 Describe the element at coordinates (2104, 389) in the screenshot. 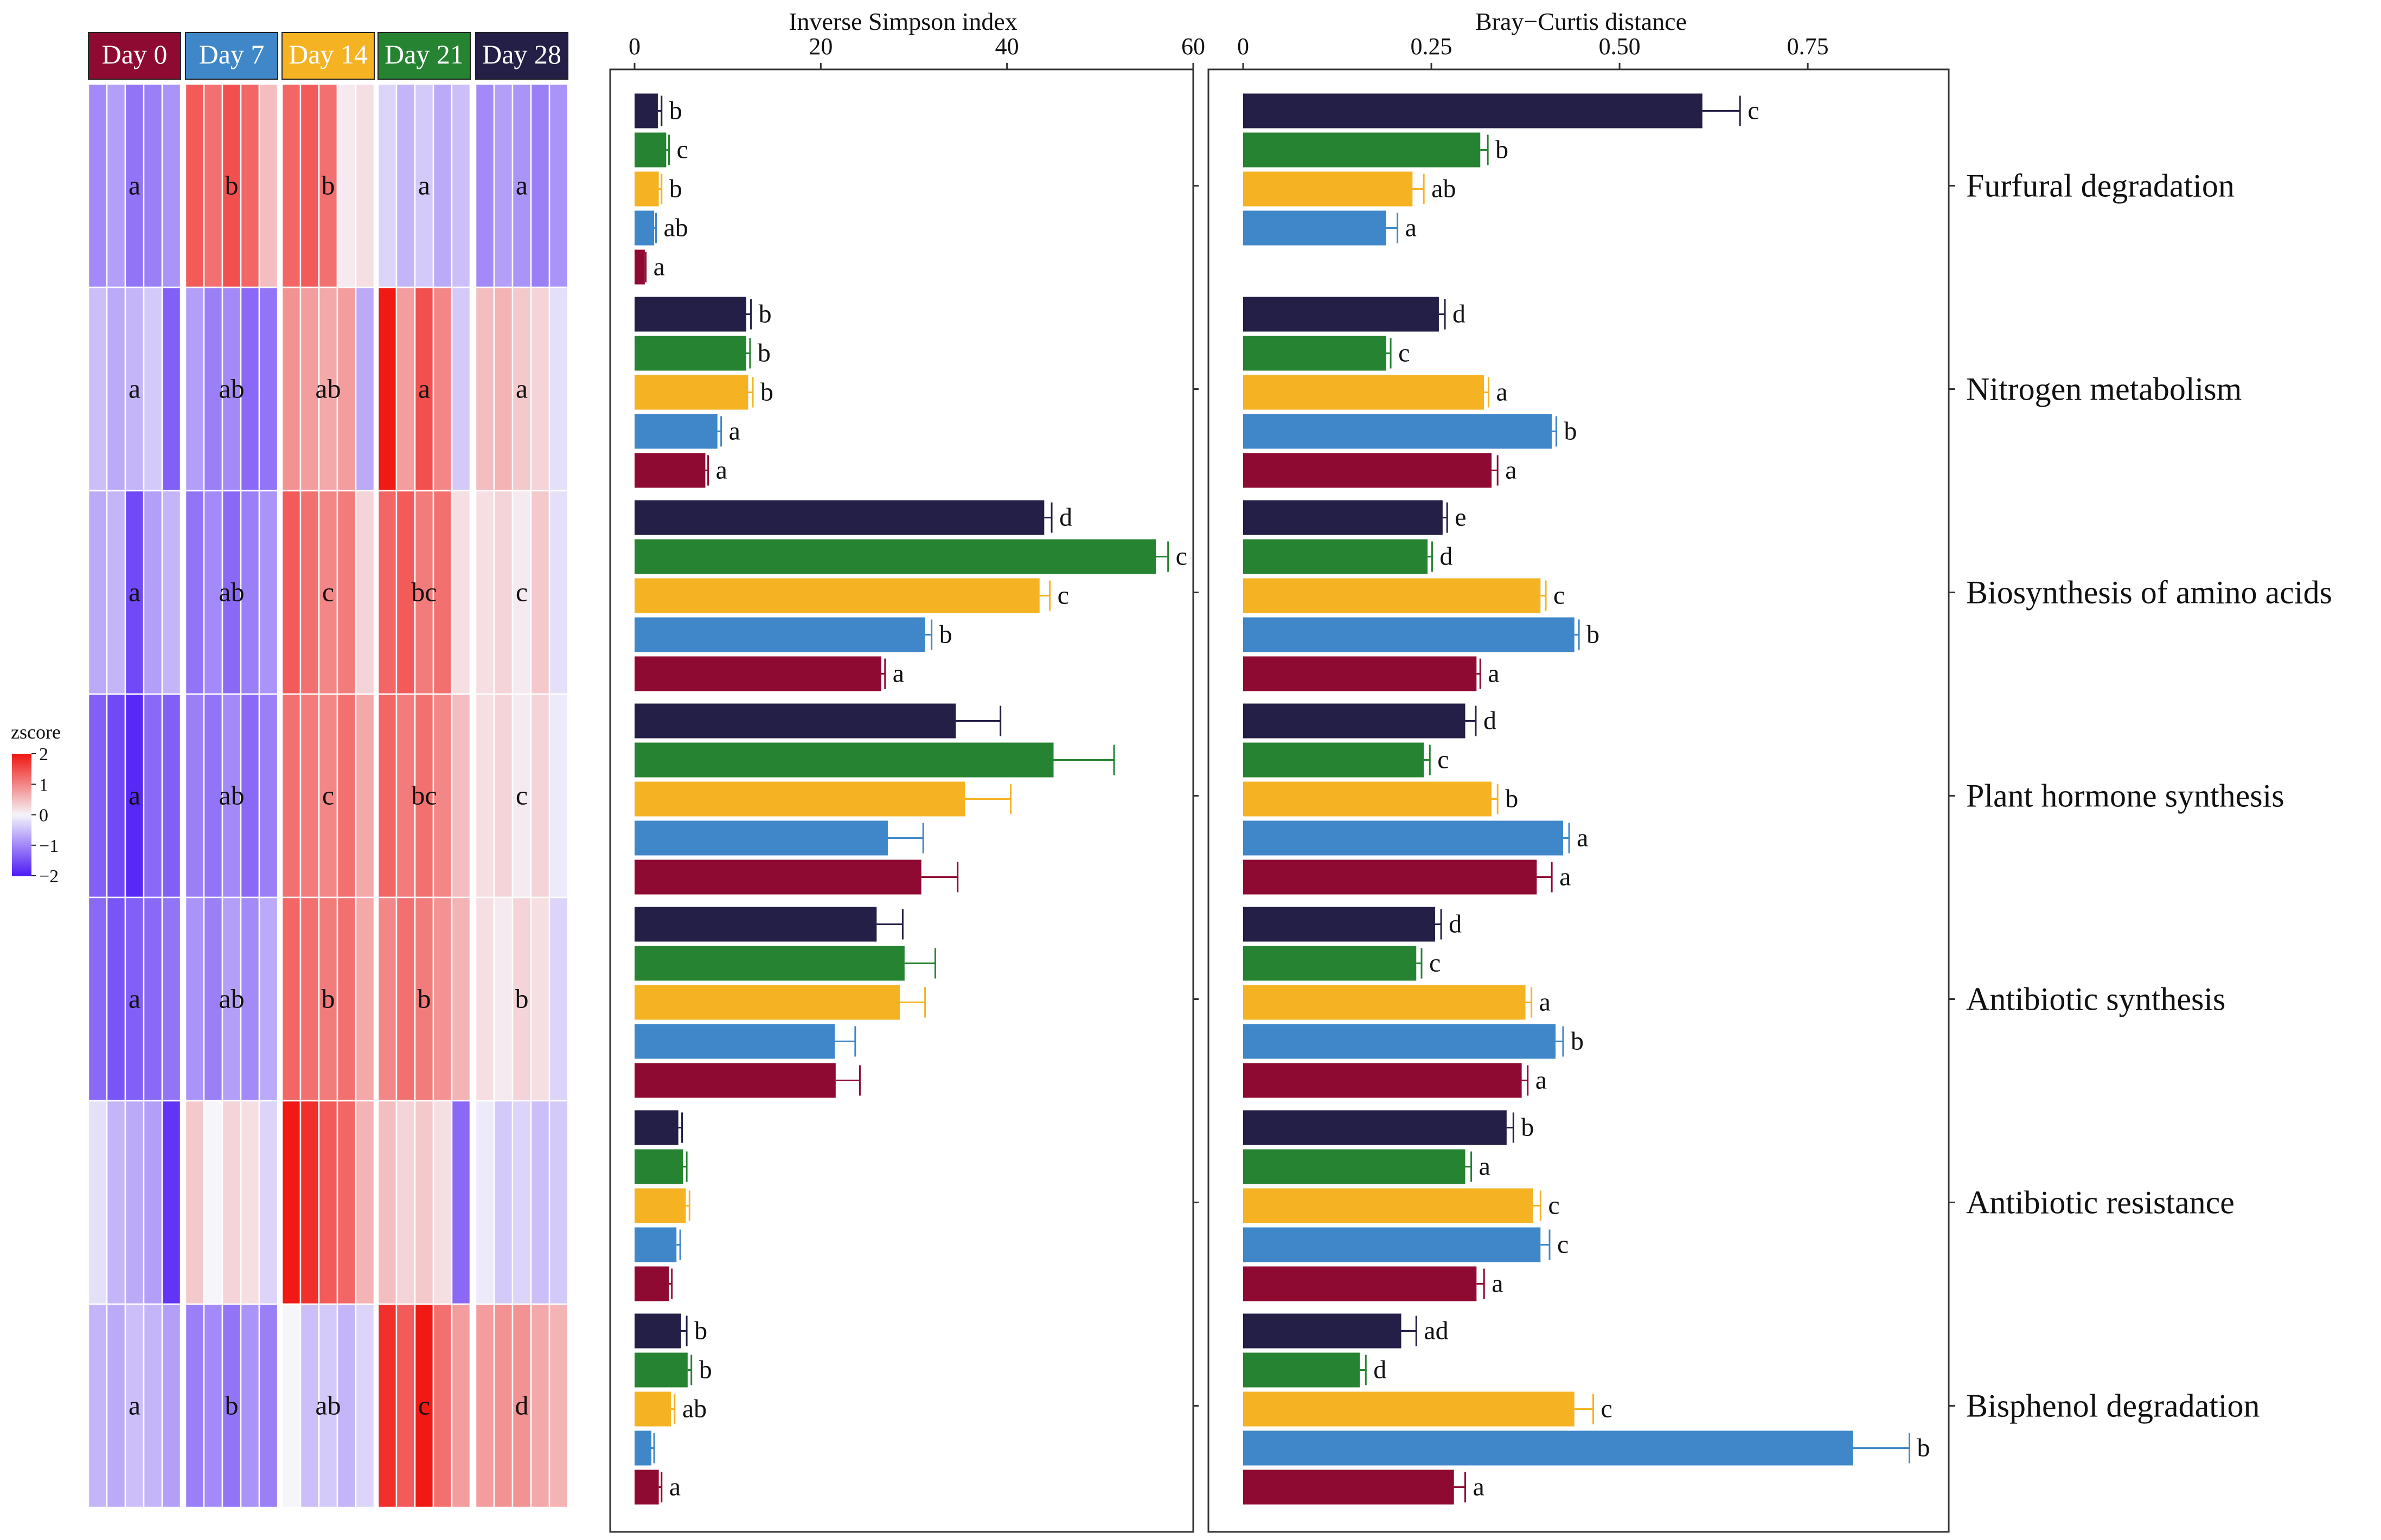

I see `pathway-label: Nitrogen metabolism` at that location.